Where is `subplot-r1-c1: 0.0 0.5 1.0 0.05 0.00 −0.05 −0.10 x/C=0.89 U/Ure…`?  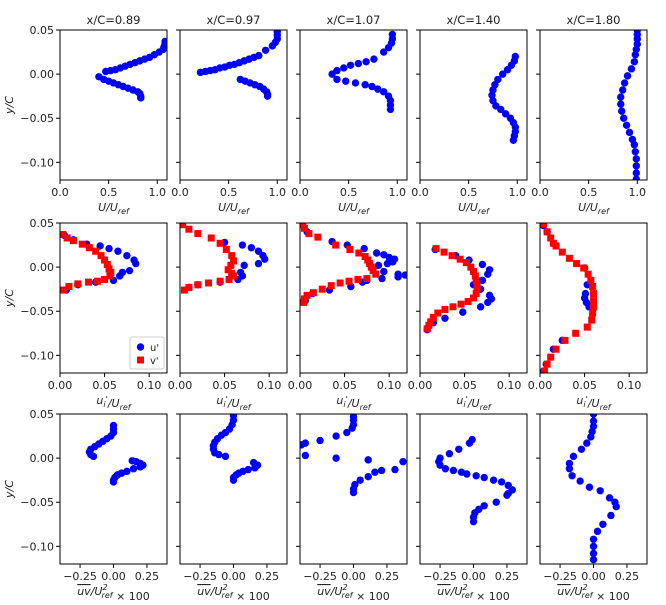
subplot-r1-c1: 0.0 0.5 1.0 0.05 0.00 −0.05 −0.10 x/C=0.89 U/Ure… is located at coordinates (85, 114).